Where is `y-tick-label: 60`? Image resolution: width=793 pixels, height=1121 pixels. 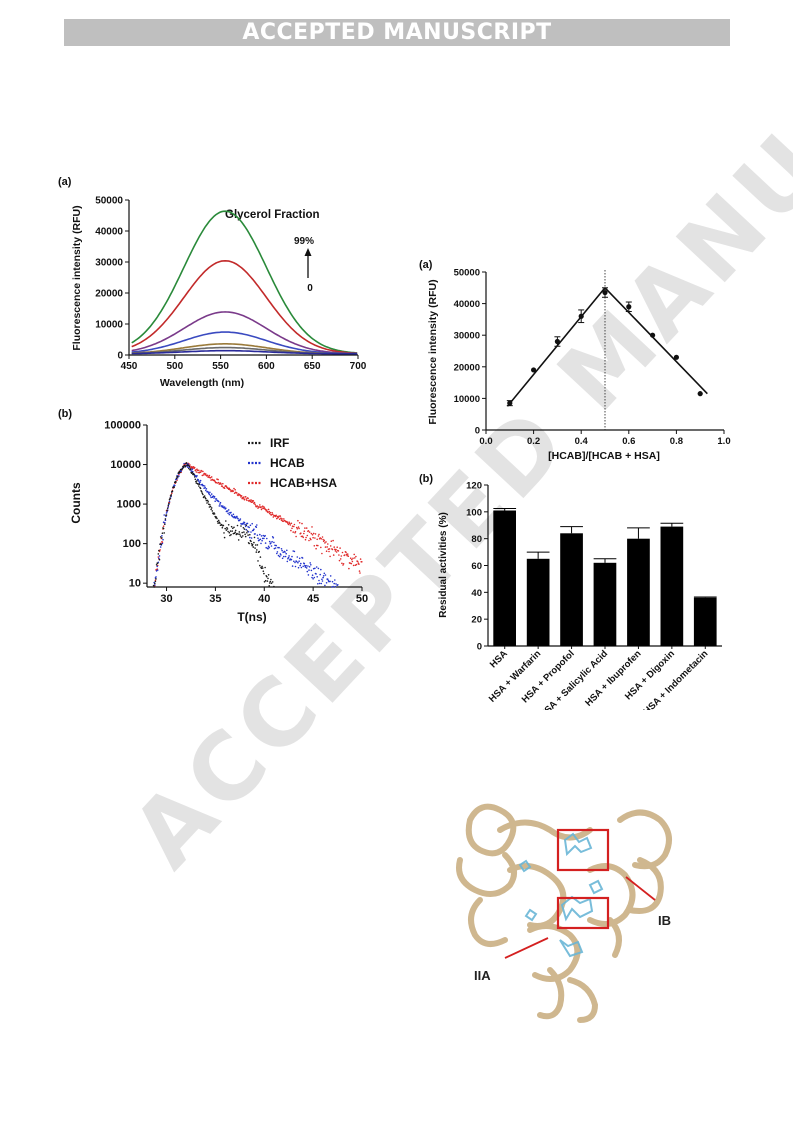 y-tick-label: 60 is located at coordinates (476, 566).